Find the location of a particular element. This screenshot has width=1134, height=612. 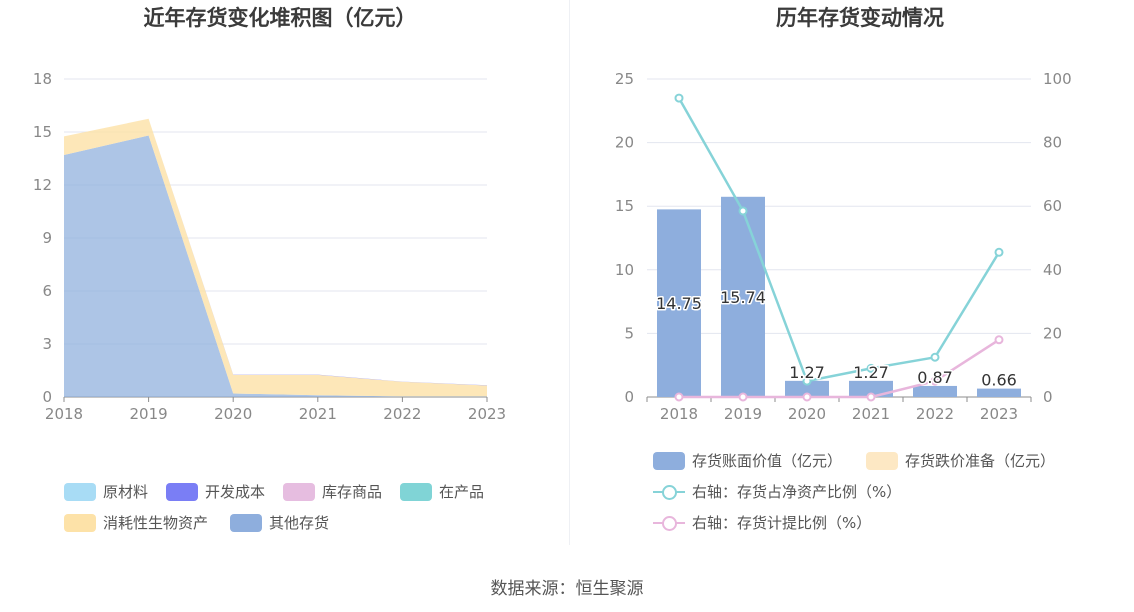

0-legend-item: 库存商品 is located at coordinates (332, 491).